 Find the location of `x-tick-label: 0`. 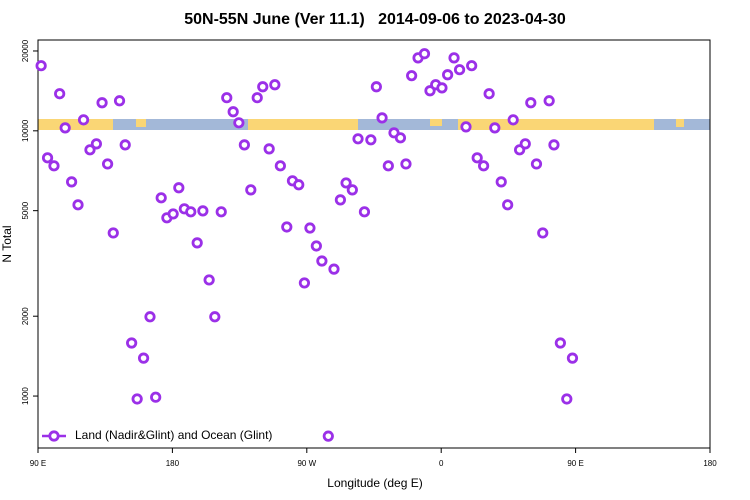

x-tick-label: 0 is located at coordinates (441, 463).